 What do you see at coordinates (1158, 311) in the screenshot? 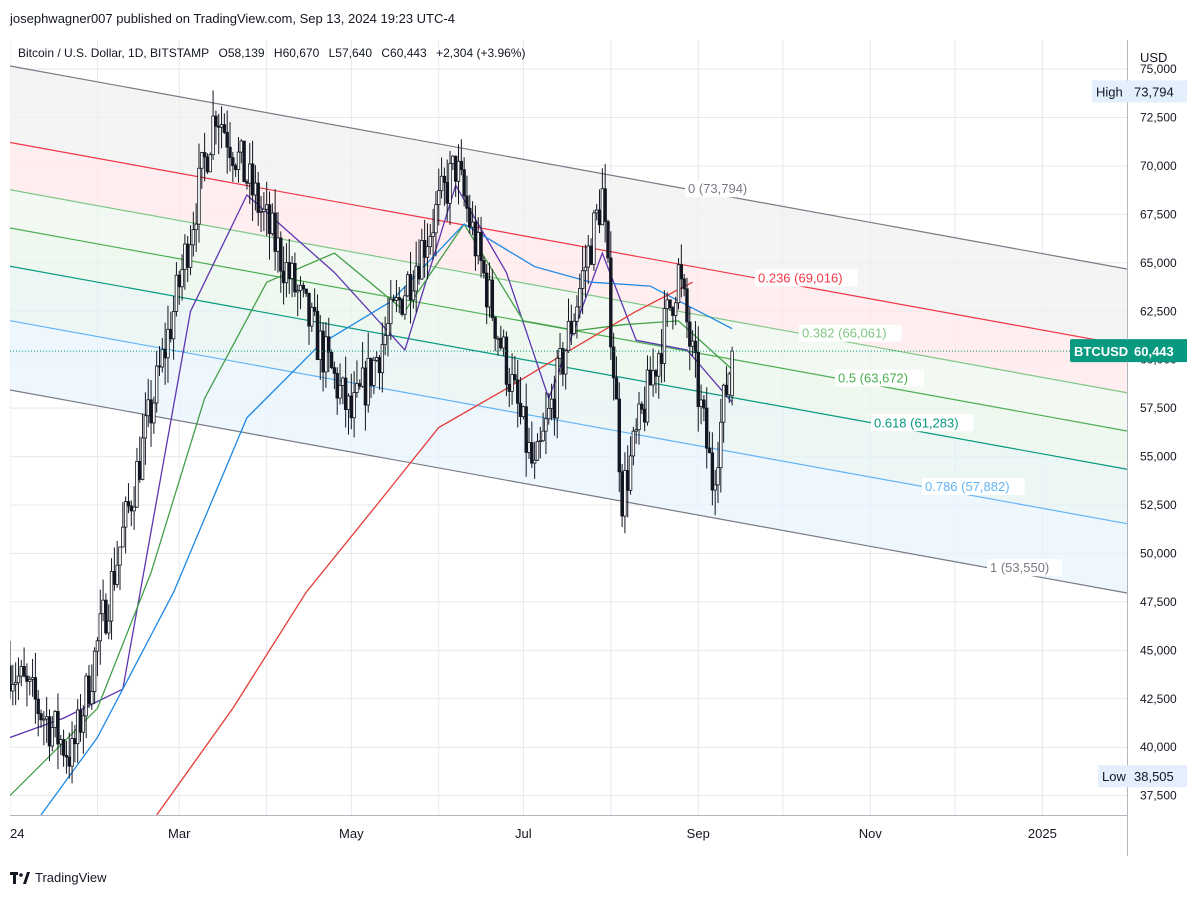
I see `price-tick-label: 62,500` at bounding box center [1158, 311].